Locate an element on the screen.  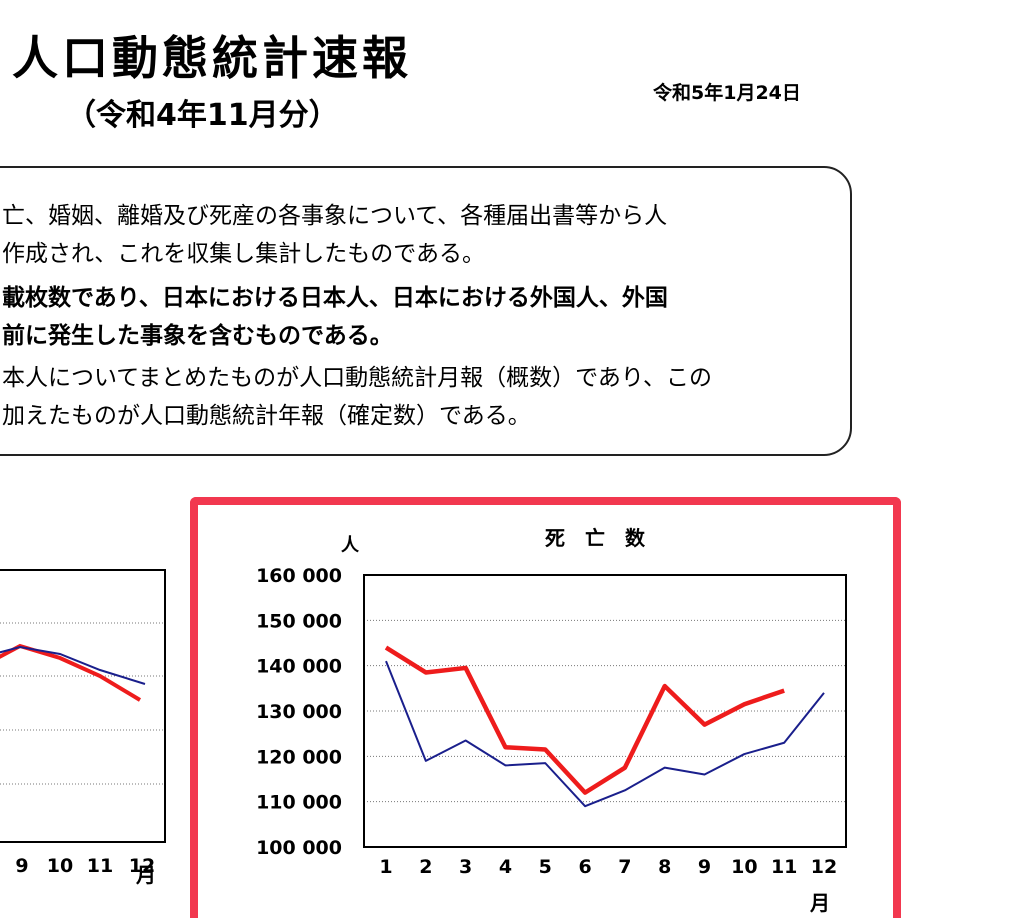
note-line: 前に発生した事象を含むものである。 is located at coordinates (197, 336).